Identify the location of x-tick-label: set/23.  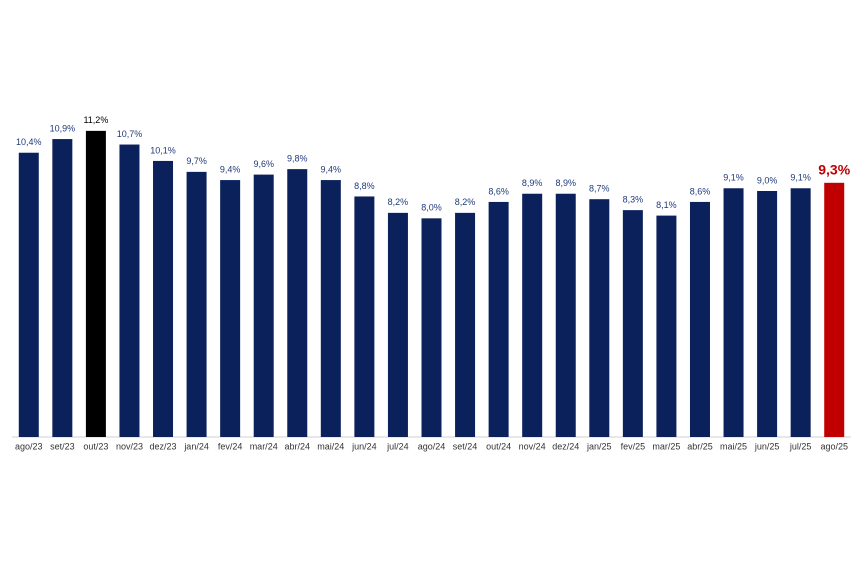
(62, 446).